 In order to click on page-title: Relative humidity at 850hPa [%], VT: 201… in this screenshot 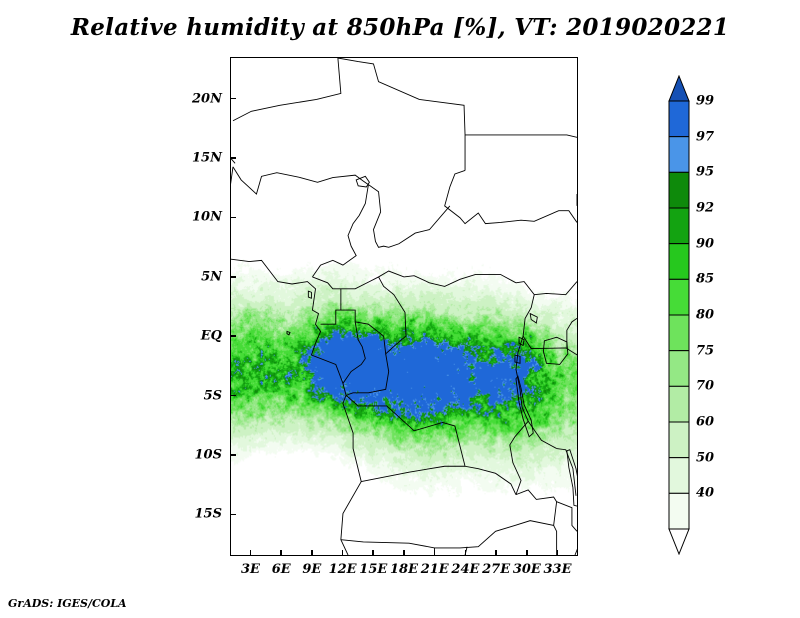, I will do `click(400, 27)`.